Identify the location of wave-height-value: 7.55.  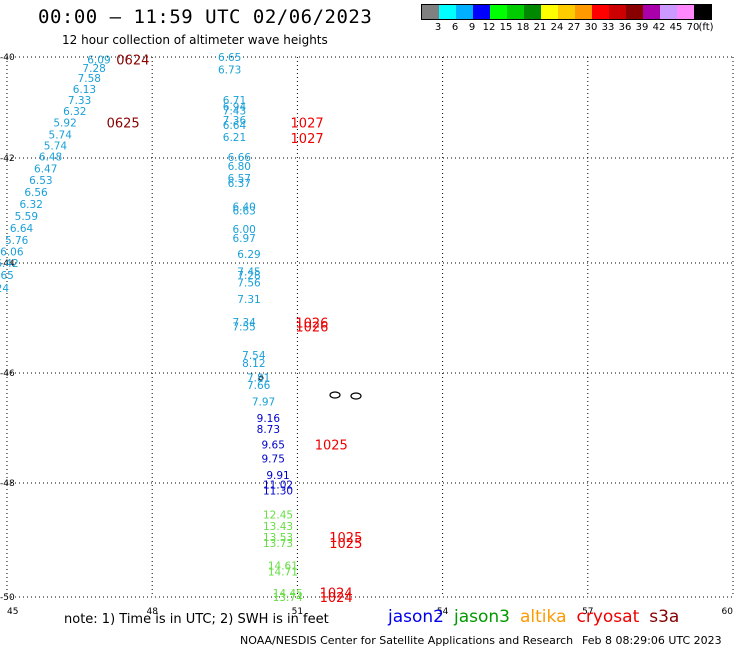
(243, 327).